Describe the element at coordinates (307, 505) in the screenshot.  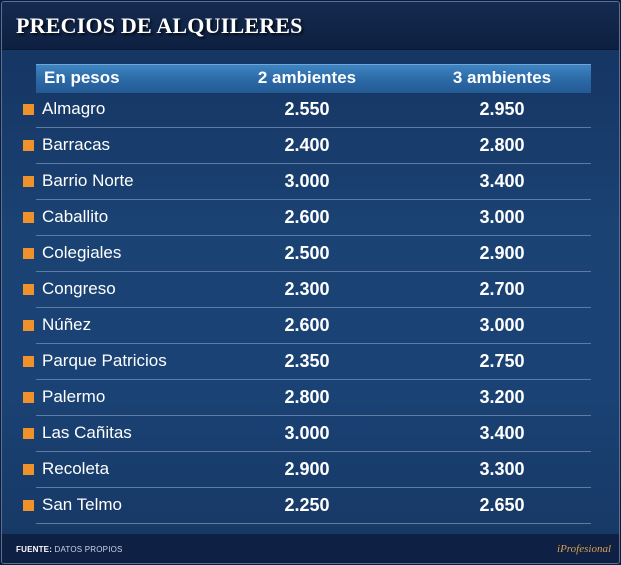
I see `price-2-ambientes: 2.250` at that location.